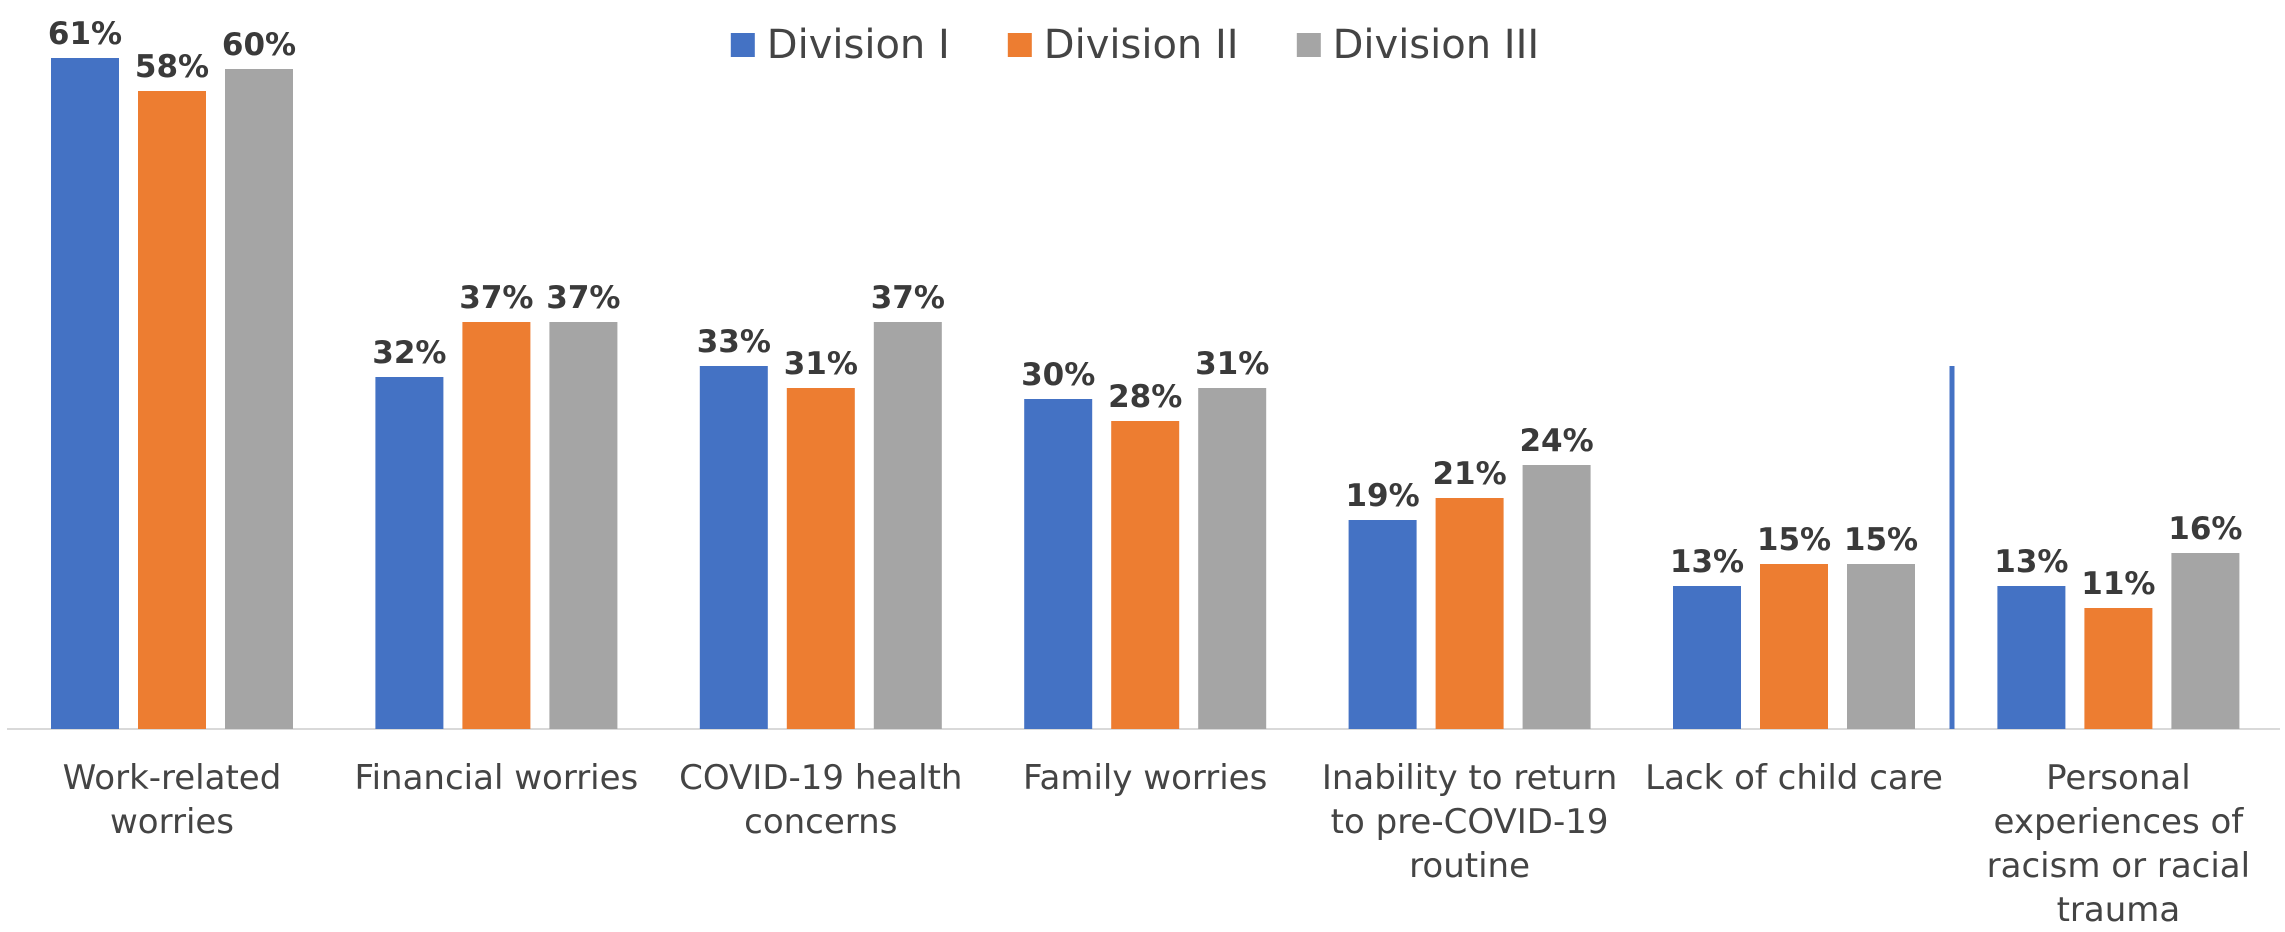 The image size is (2285, 932). I want to click on legend-label: Division II, so click(1141, 45).